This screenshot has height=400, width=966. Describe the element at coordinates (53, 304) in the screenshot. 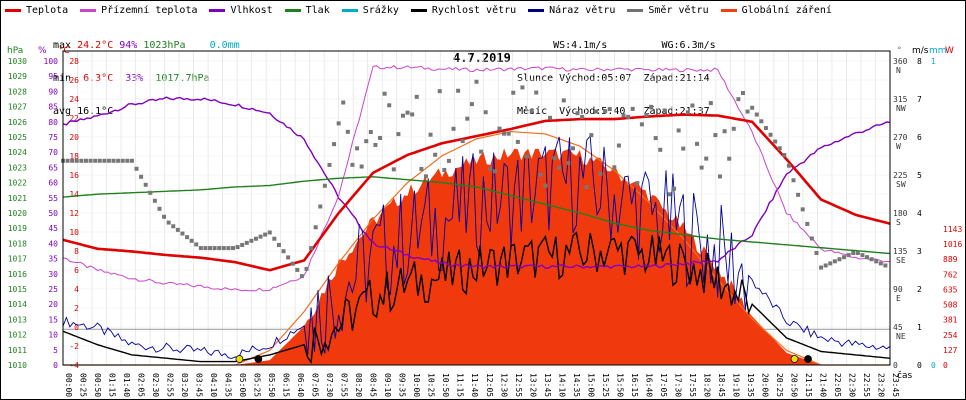

I see `left-tick-label: 20` at that location.